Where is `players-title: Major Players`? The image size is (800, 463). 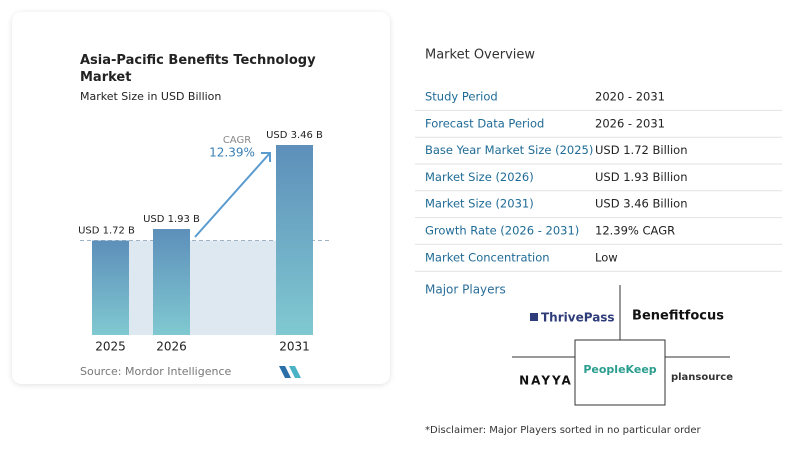
players-title: Major Players is located at coordinates (465, 290).